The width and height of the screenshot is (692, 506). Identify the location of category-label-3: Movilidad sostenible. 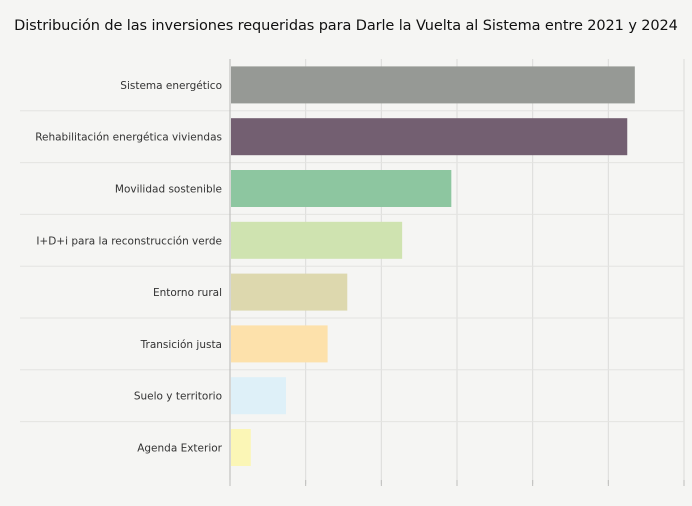
(168, 190).